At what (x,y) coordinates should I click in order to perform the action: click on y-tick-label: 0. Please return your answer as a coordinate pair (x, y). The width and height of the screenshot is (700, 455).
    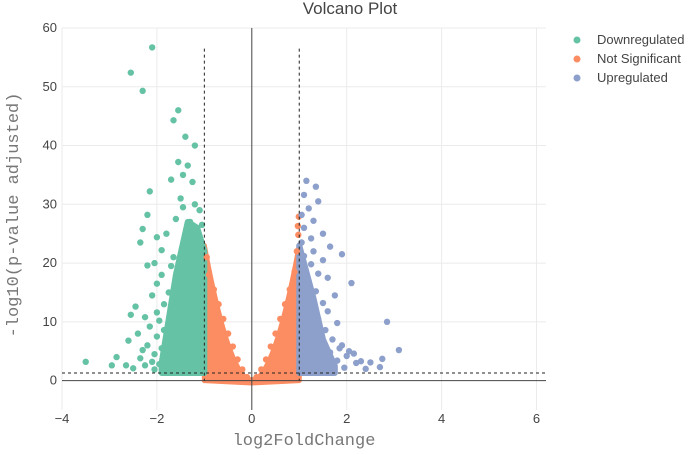
    Looking at the image, I should click on (53, 380).